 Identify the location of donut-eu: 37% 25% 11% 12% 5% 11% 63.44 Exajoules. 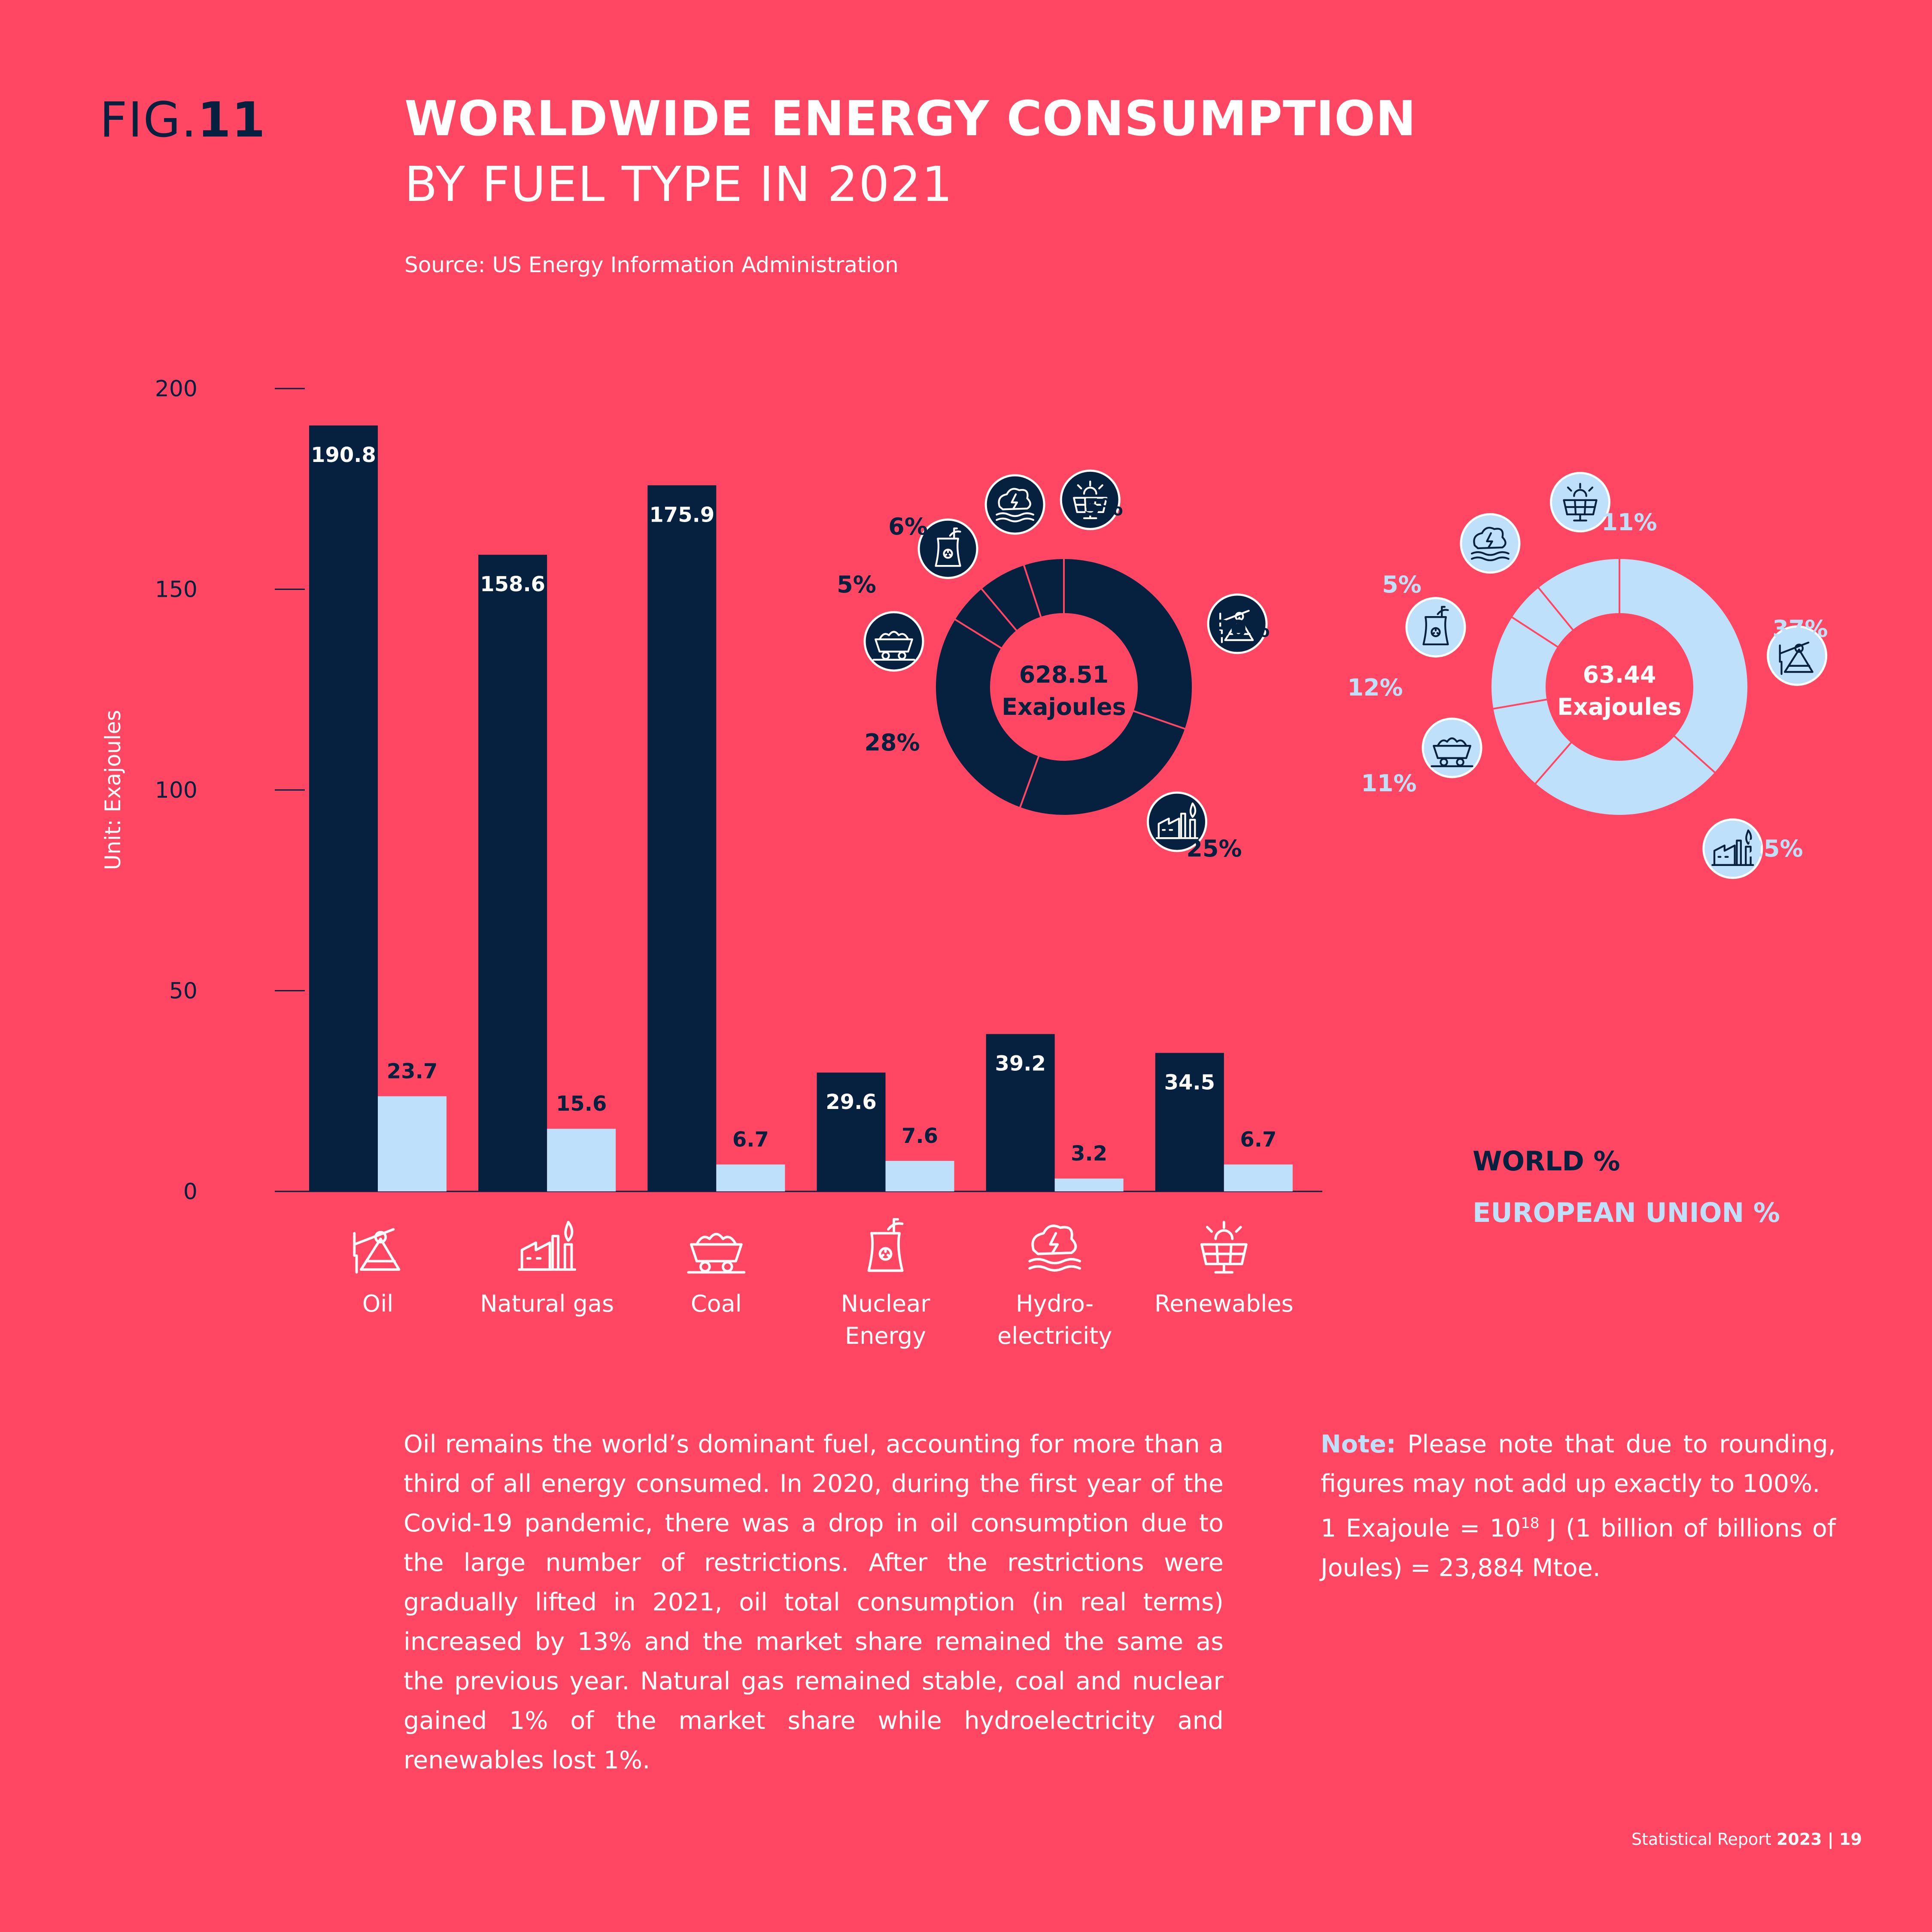
(1587, 675).